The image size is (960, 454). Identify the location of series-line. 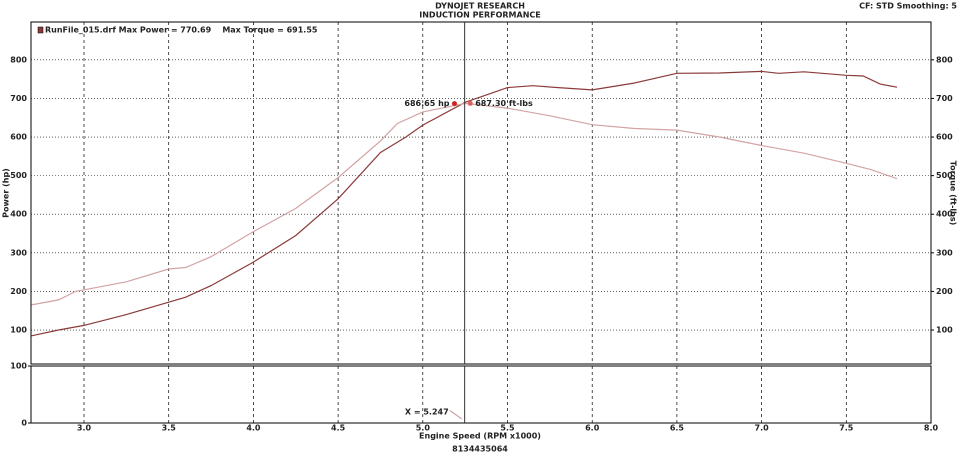
(456, 415).